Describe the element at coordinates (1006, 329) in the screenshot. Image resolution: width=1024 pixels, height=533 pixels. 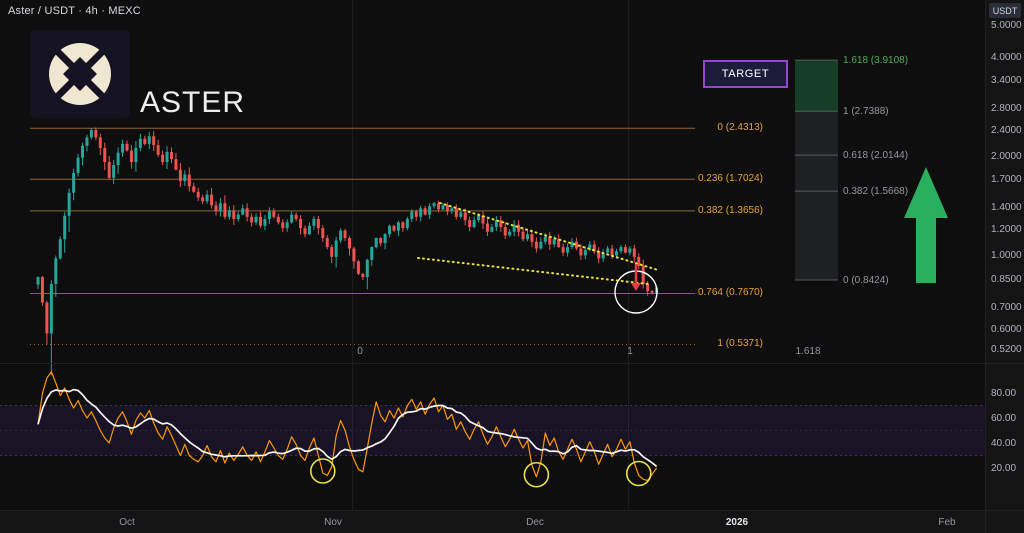
I see `price-axis-label: 0.6000` at that location.